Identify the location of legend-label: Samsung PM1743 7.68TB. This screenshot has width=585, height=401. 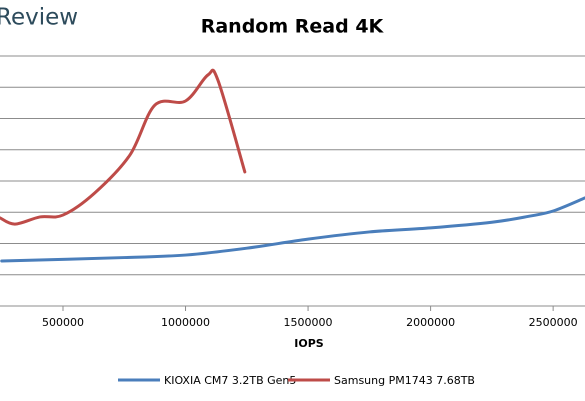
(404, 380).